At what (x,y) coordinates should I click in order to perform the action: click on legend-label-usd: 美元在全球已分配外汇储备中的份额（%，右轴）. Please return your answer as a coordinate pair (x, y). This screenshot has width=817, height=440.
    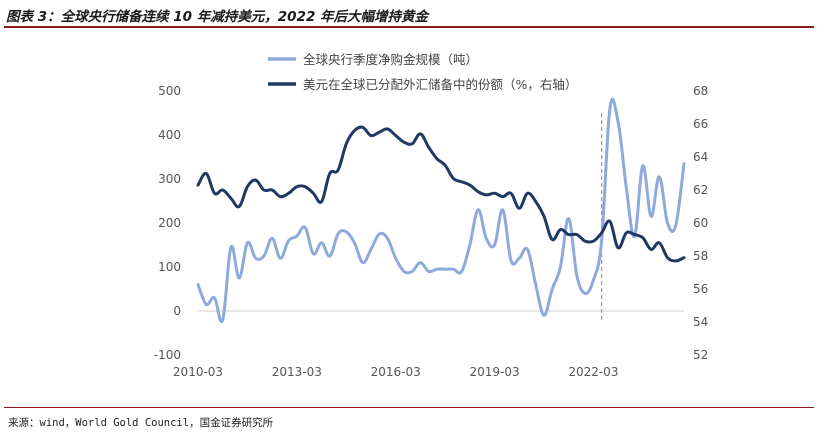
    Looking at the image, I should click on (440, 84).